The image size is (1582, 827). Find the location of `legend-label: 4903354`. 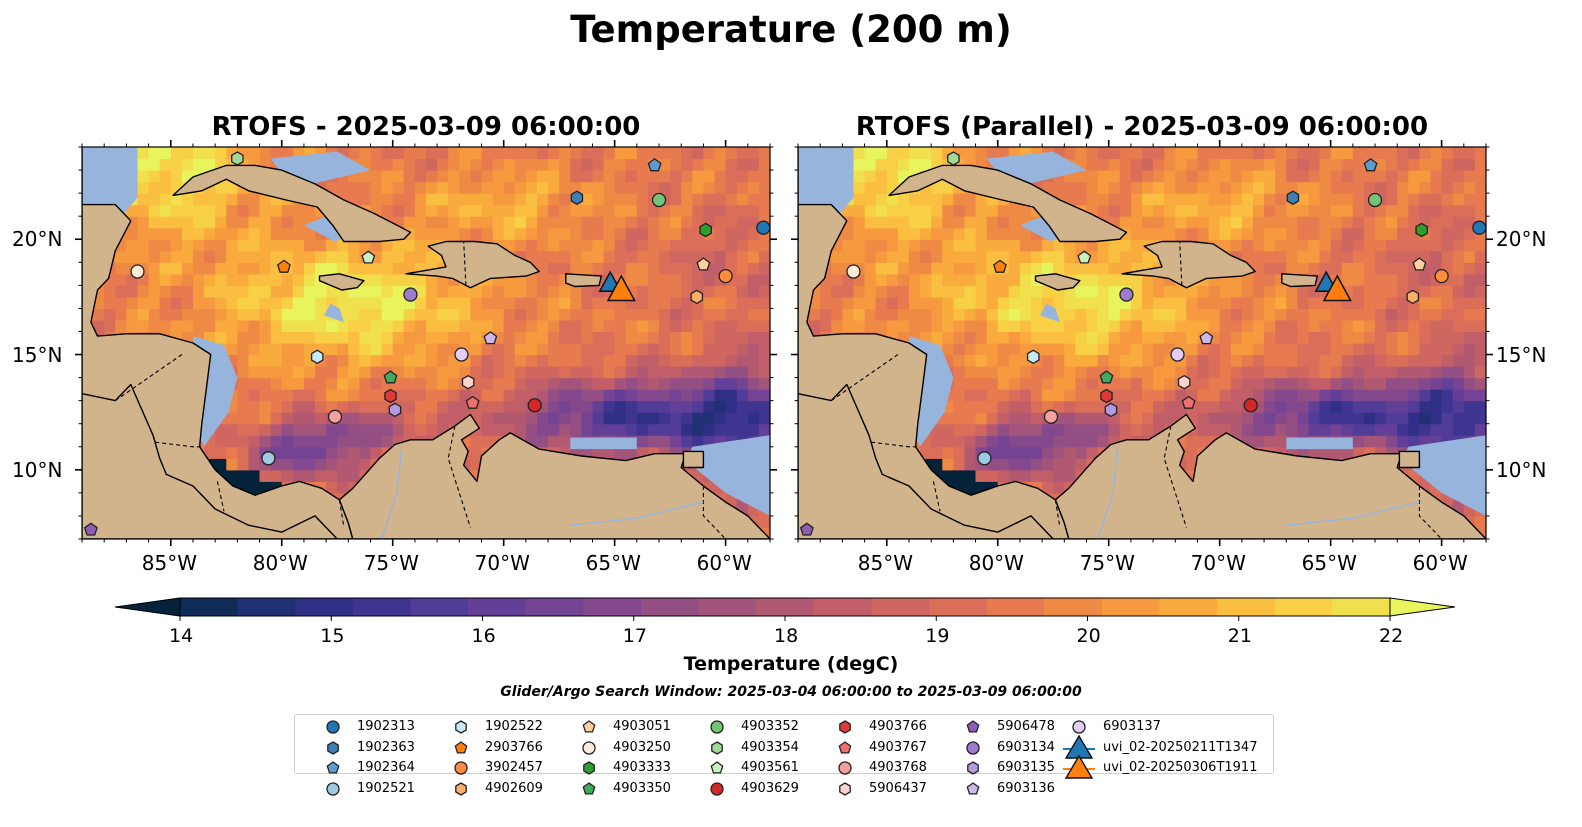

legend-label: 4903354 is located at coordinates (770, 747).